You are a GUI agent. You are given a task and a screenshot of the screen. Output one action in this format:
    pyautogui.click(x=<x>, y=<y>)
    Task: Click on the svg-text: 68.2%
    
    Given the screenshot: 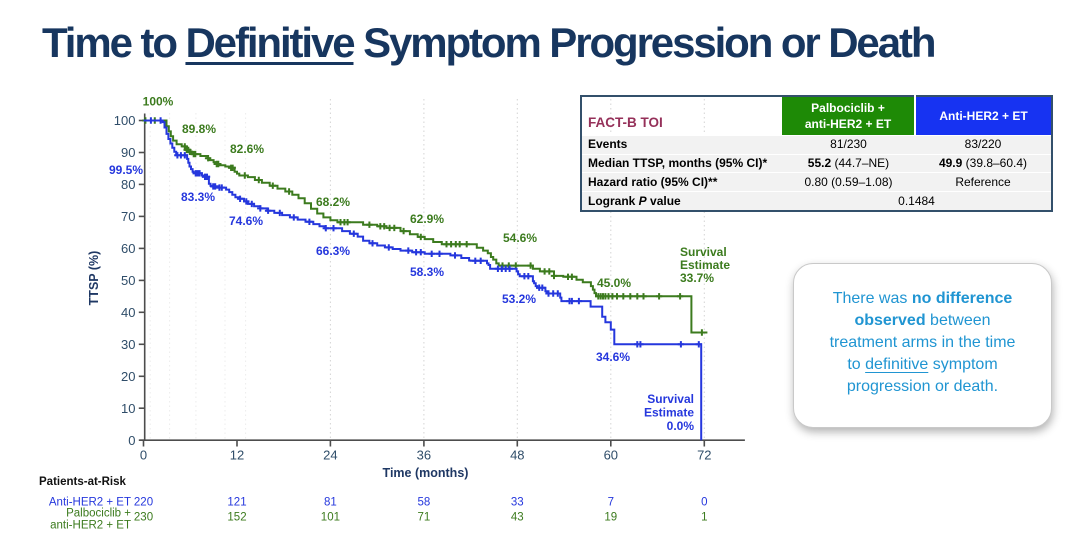 What is the action you would take?
    pyautogui.click(x=333, y=202)
    